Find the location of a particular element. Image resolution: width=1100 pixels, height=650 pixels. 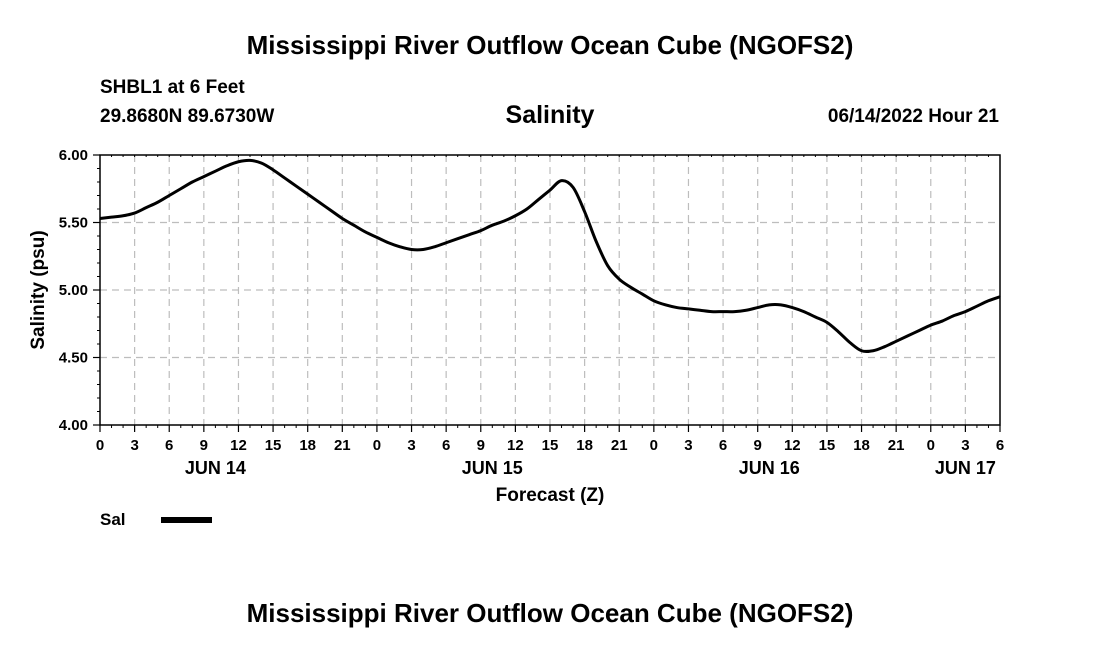

x-date-label: JUN 14 is located at coordinates (215, 468).